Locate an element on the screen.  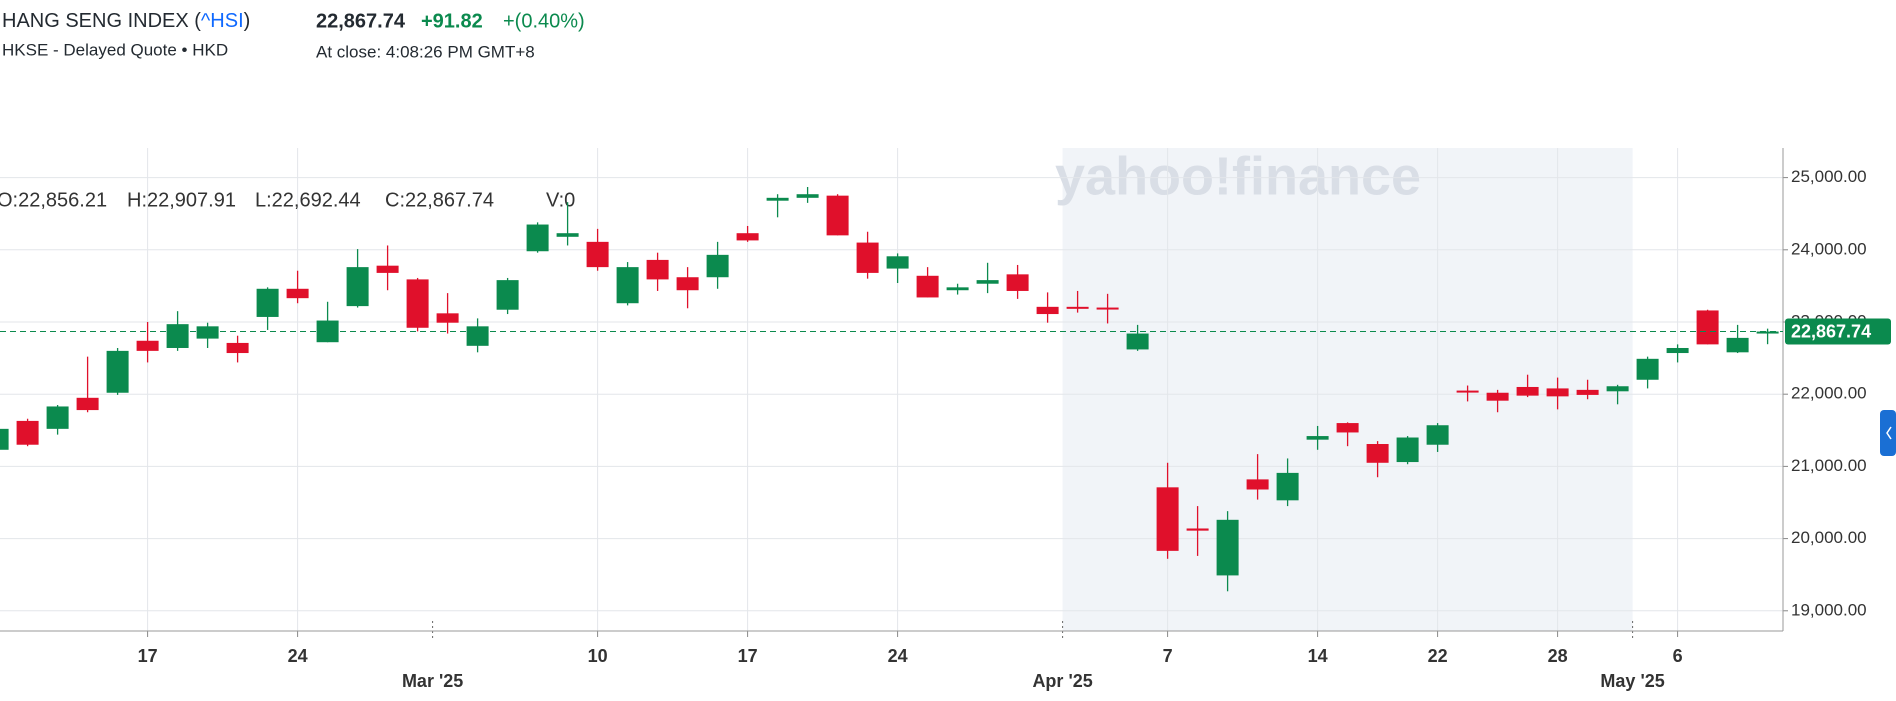
x-tick-label: 7 is located at coordinates (1168, 656).